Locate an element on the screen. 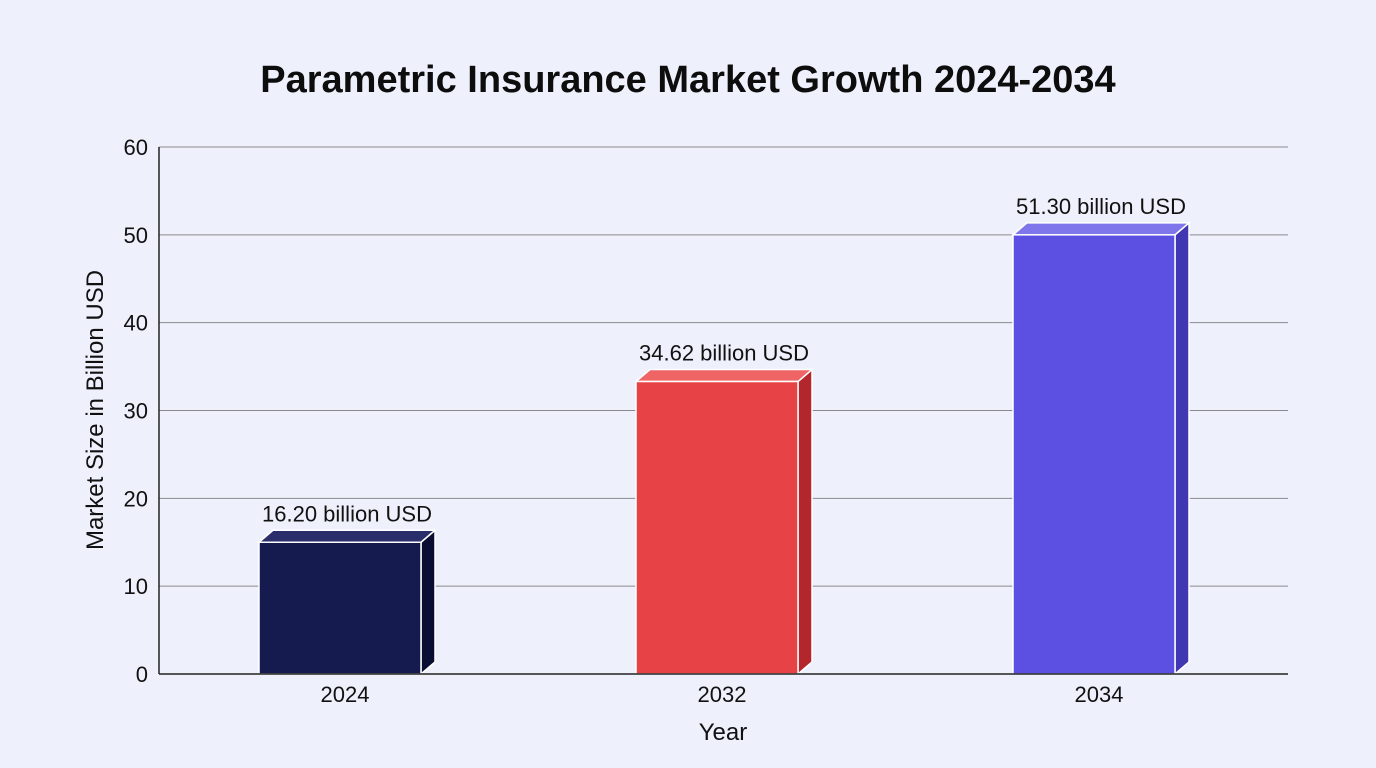 This screenshot has height=768, width=1376. x-axis-ticks: 2024 2032 2034 is located at coordinates (722, 694).